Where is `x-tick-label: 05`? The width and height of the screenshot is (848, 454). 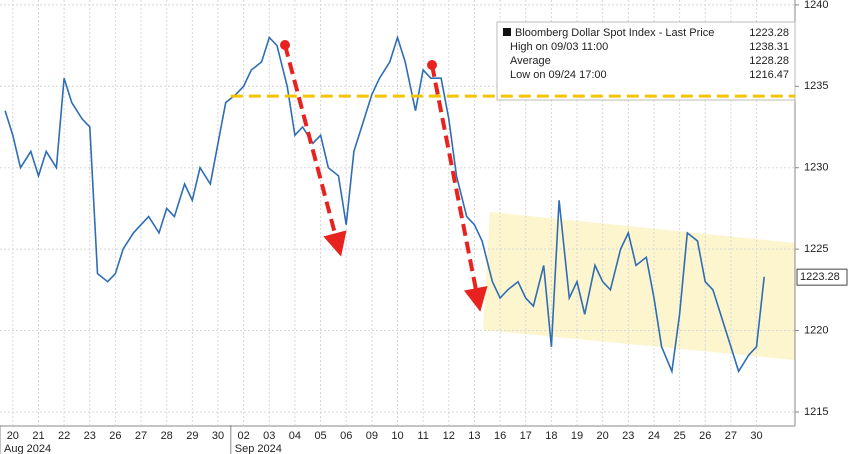 x-tick-label: 05 is located at coordinates (320, 436).